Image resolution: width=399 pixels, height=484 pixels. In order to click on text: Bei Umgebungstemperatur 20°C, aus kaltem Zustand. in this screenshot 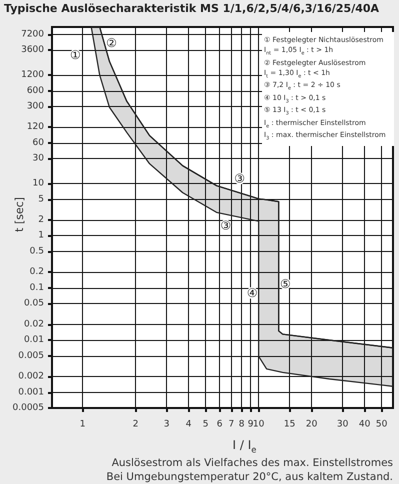, I will do `click(249, 477)`.